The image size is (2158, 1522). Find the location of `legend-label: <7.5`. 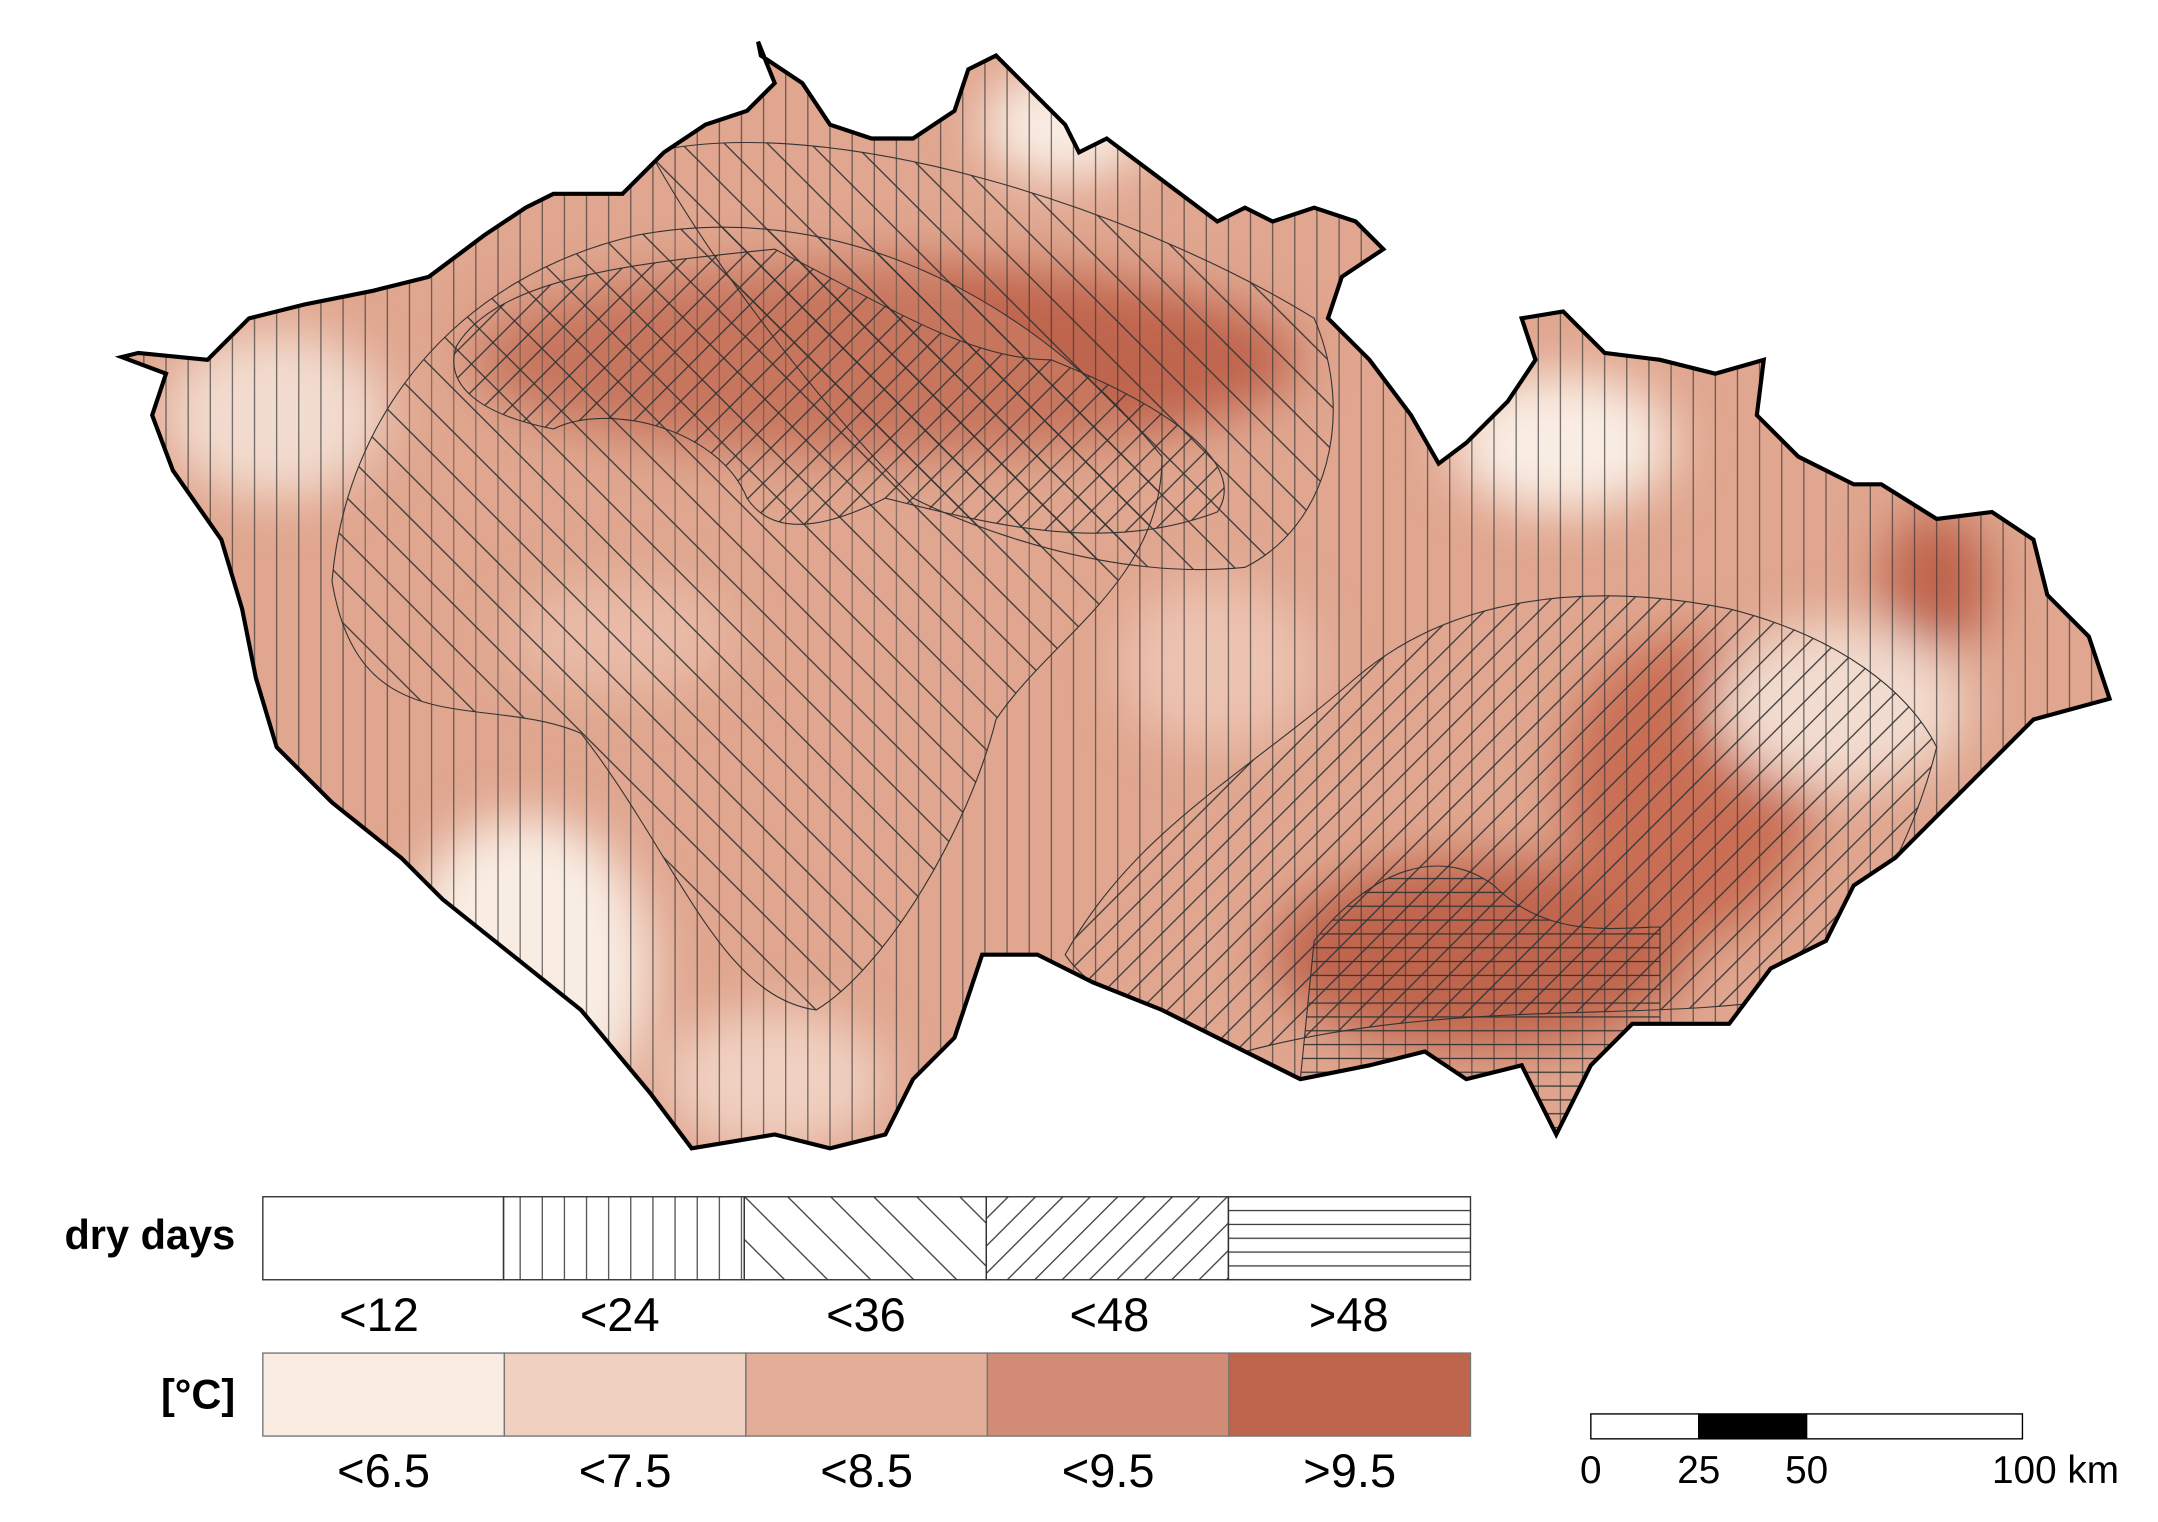

legend-label: <7.5 is located at coordinates (625, 1470).